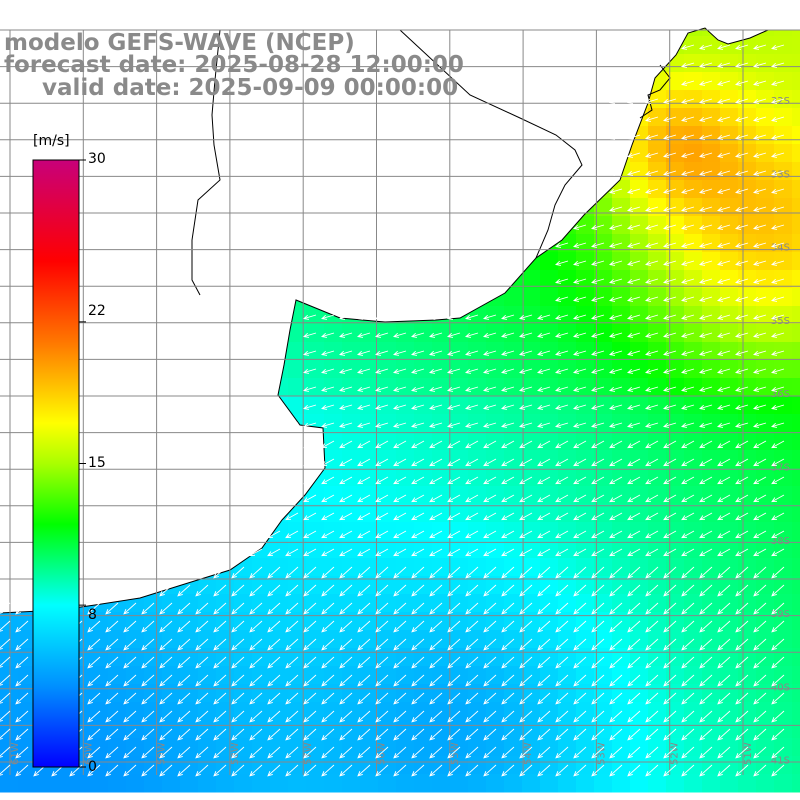 This screenshot has width=800, height=800. I want to click on longitude-label: 52W, so click(675, 753).